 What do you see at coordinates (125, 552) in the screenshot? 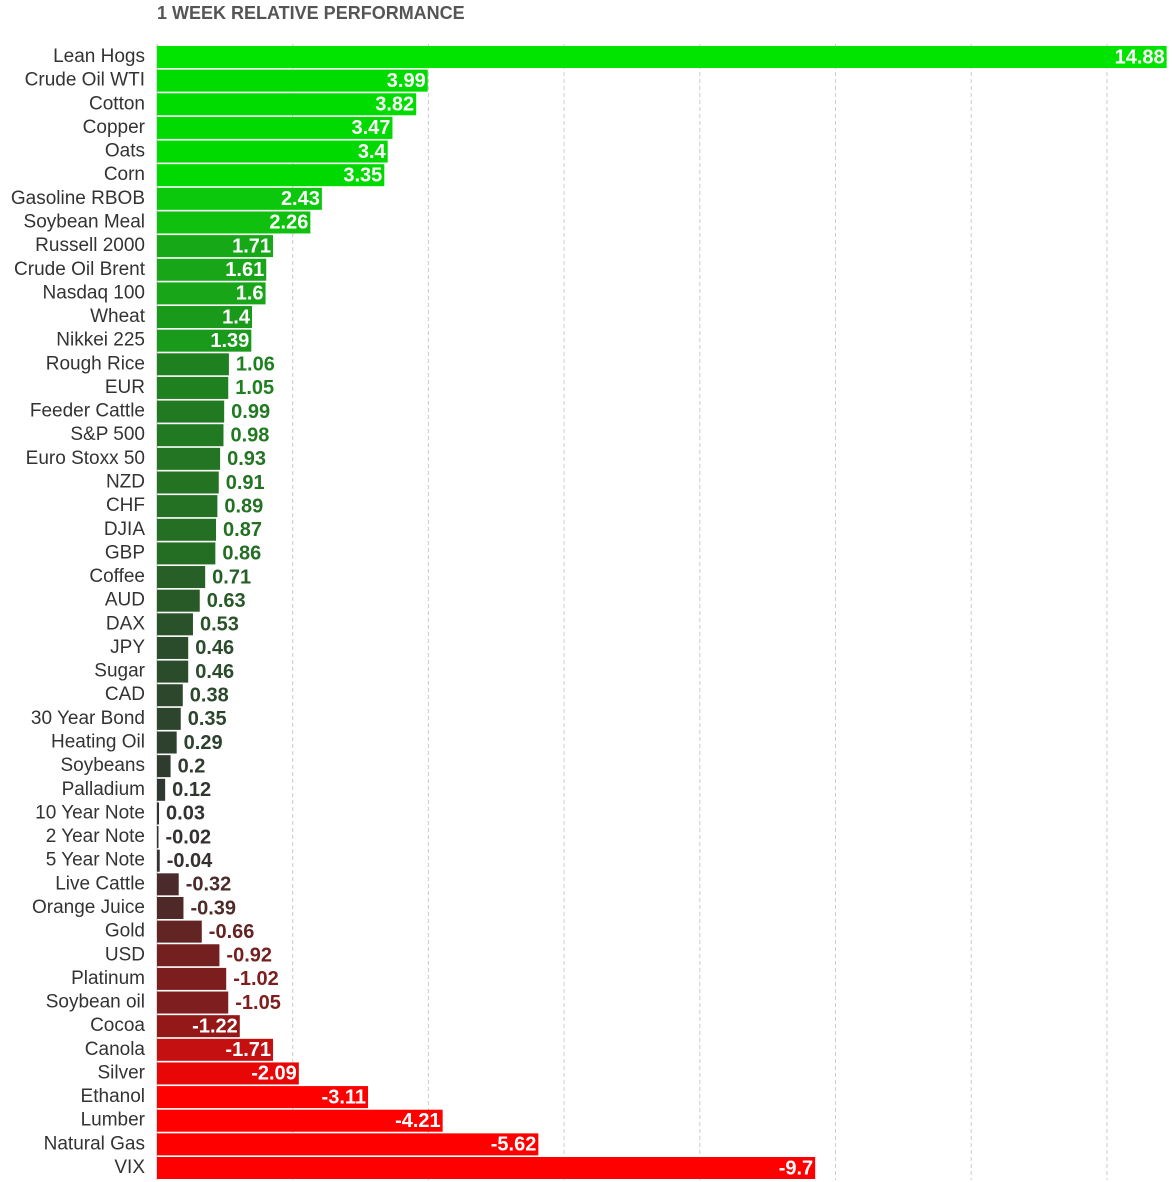
I see `category-label: GBP` at bounding box center [125, 552].